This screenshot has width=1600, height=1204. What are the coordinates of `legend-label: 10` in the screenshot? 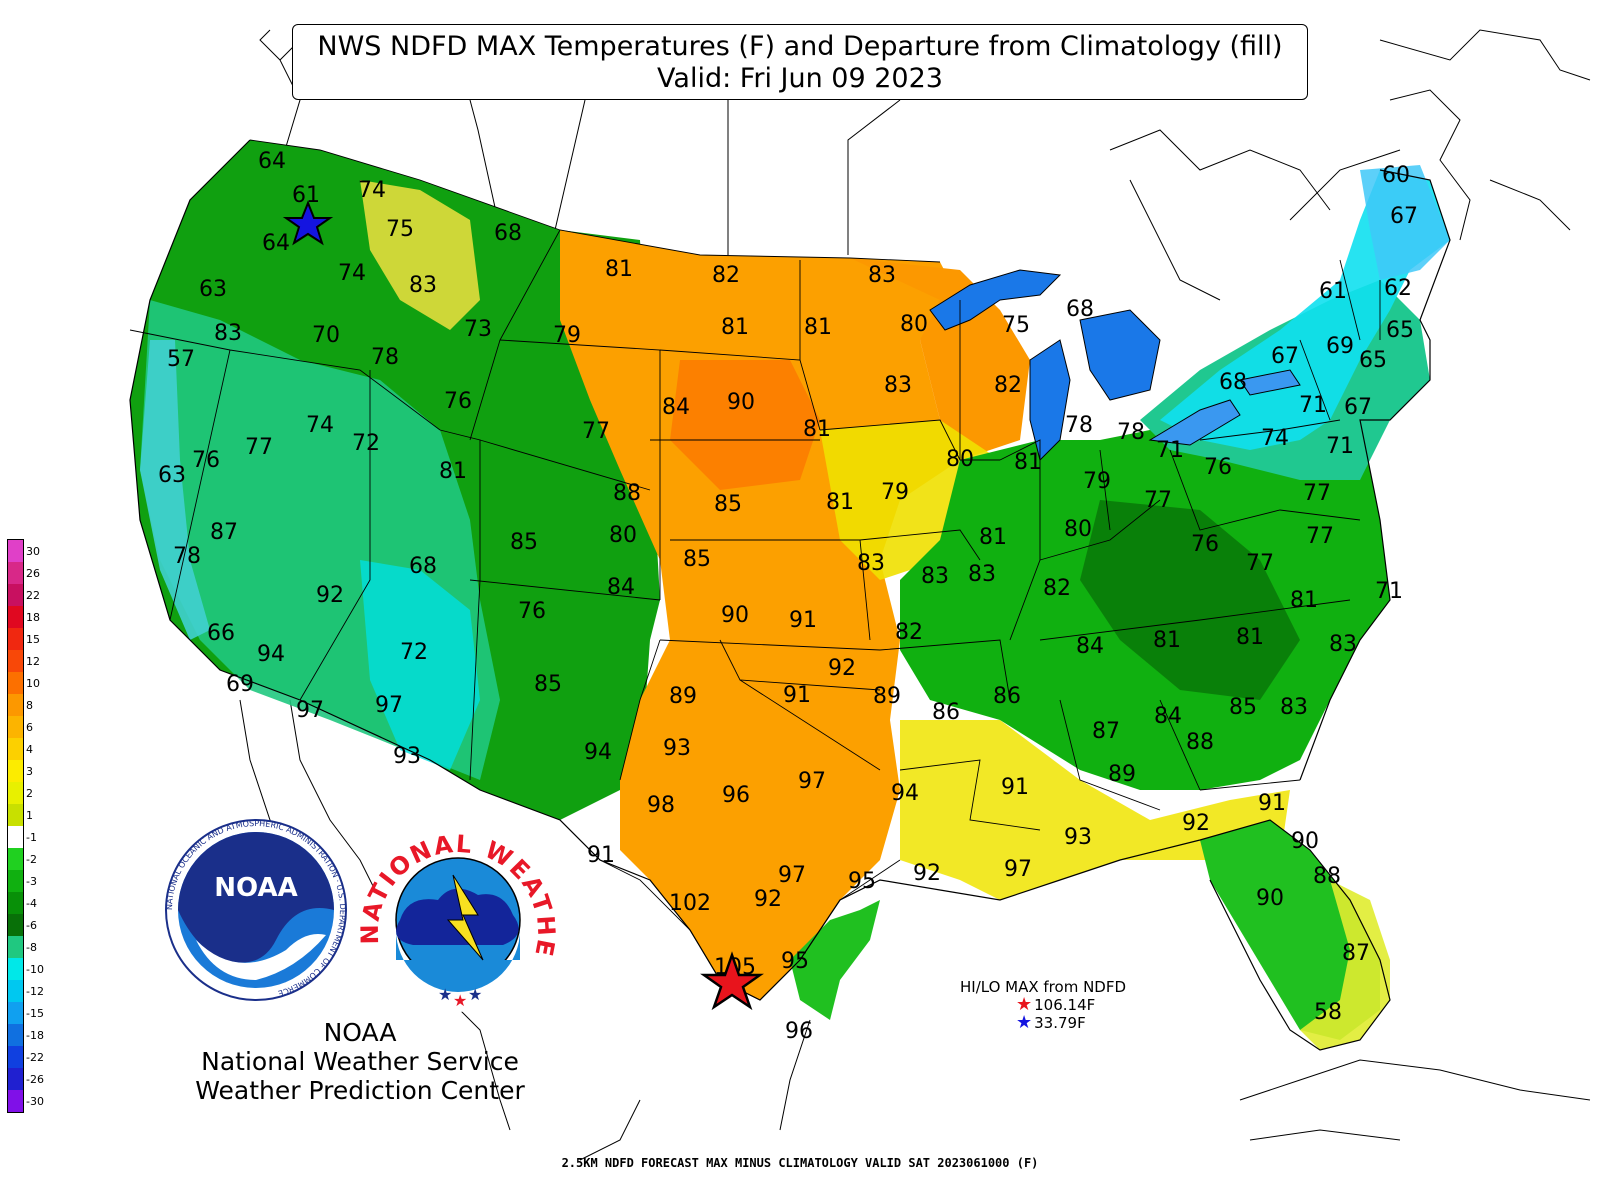 It's located at (33, 683).